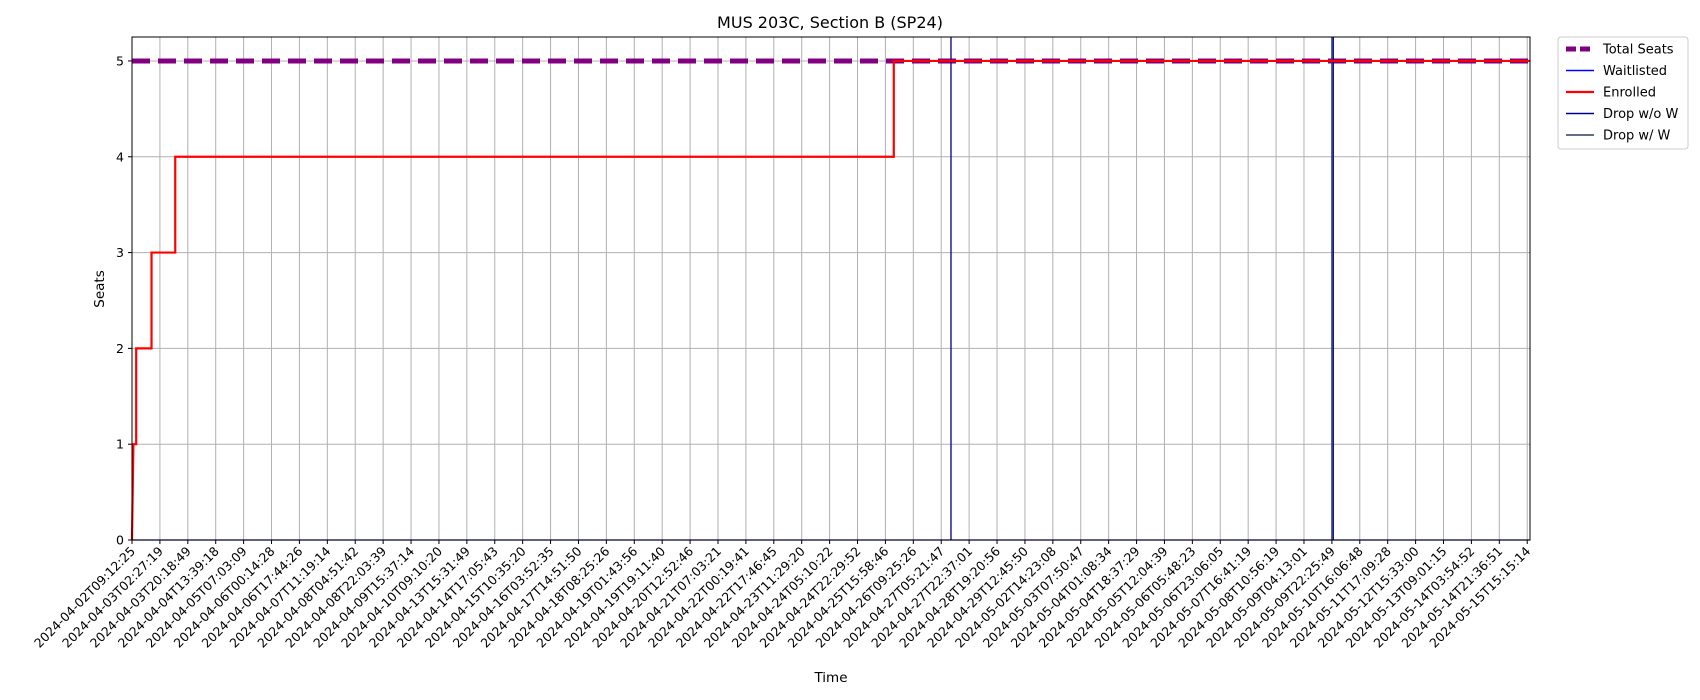  What do you see at coordinates (1629, 93) in the screenshot?
I see `legend-label-enrolled: Enrolled` at bounding box center [1629, 93].